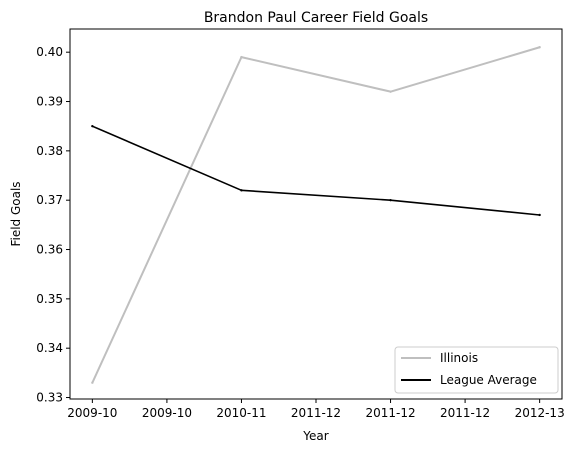 Image resolution: width=582 pixels, height=453 pixels. I want to click on chart-title: Brandon Paul Career Field Goals, so click(316, 18).